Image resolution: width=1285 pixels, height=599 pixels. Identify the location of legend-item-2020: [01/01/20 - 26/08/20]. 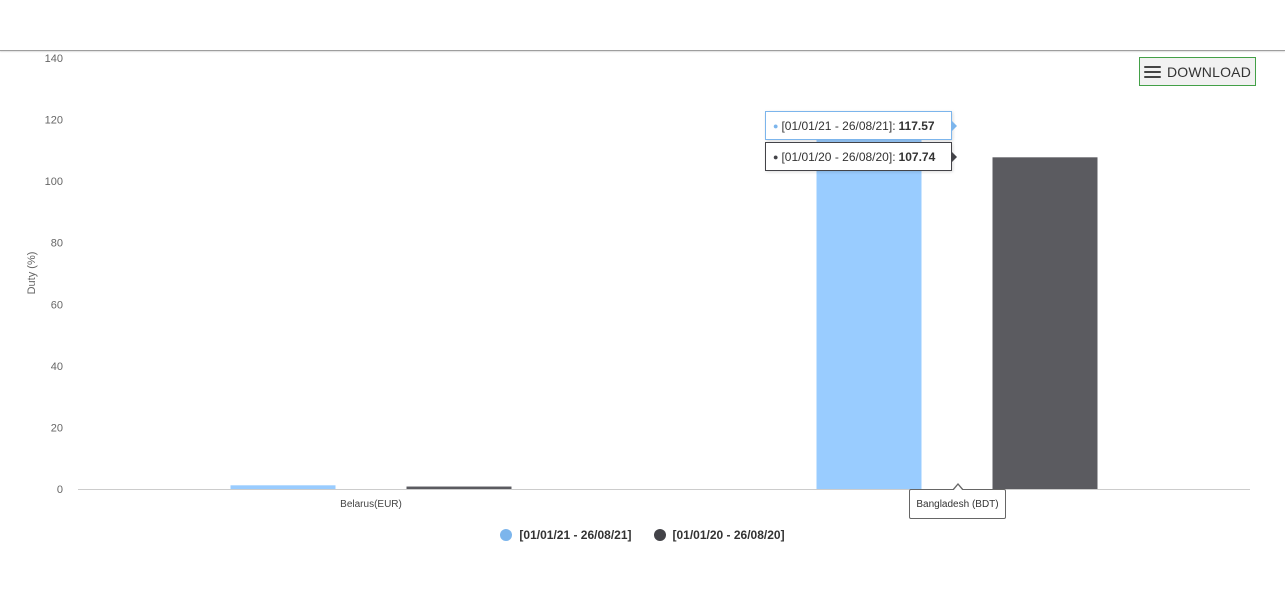
(719, 535).